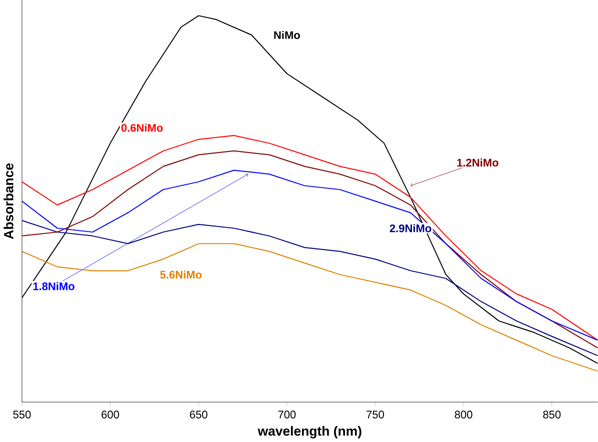  I want to click on x-tick-label: 600, so click(111, 414).